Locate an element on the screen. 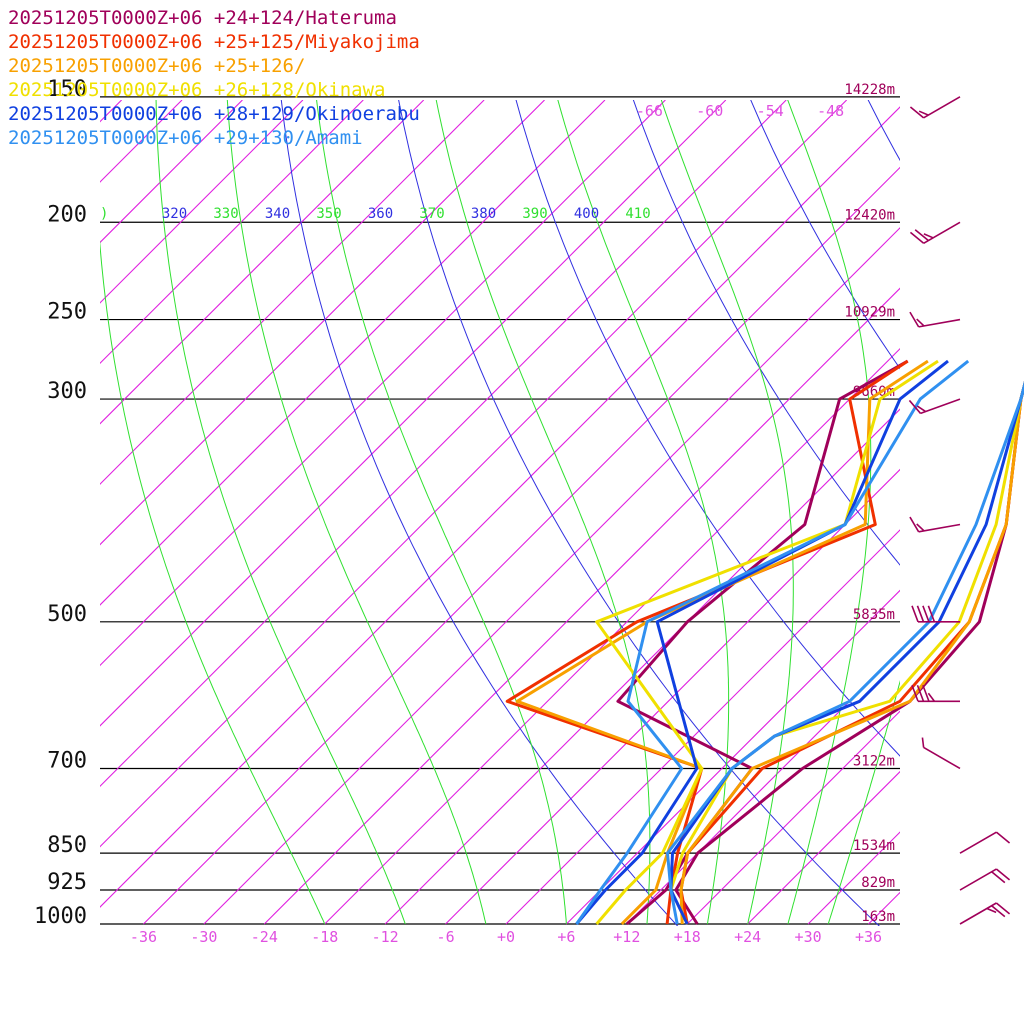  upper-isotherm-label: -48 is located at coordinates (830, 111).